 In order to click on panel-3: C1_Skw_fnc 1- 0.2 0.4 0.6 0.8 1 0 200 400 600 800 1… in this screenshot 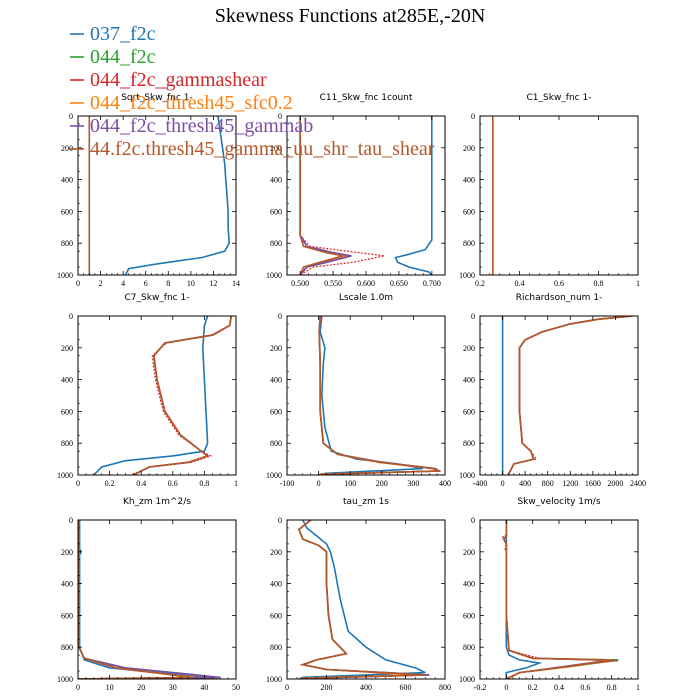, I will do `click(549, 190)`.